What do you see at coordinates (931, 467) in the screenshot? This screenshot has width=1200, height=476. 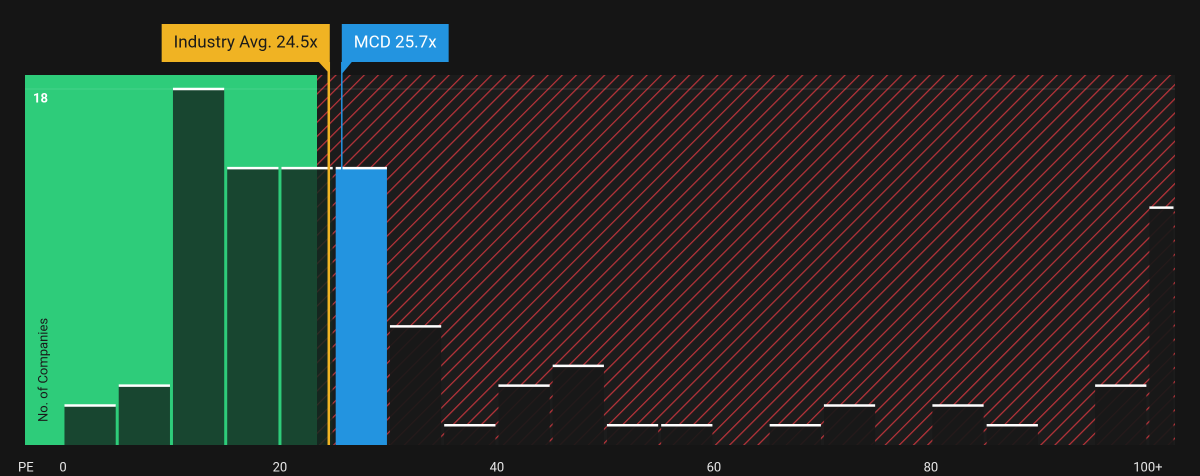 I see `x-tick-label: 80` at bounding box center [931, 467].